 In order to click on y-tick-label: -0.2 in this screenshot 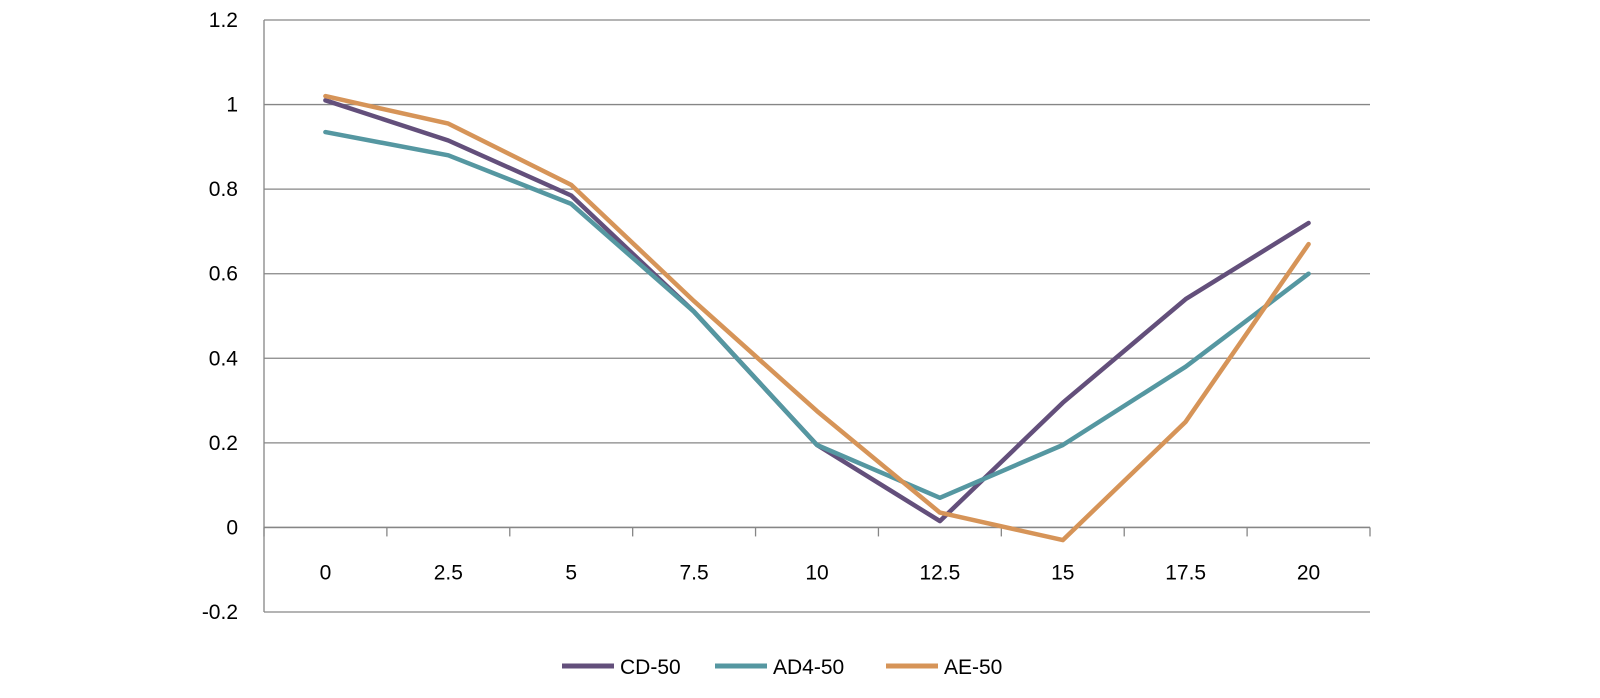, I will do `click(220, 612)`.